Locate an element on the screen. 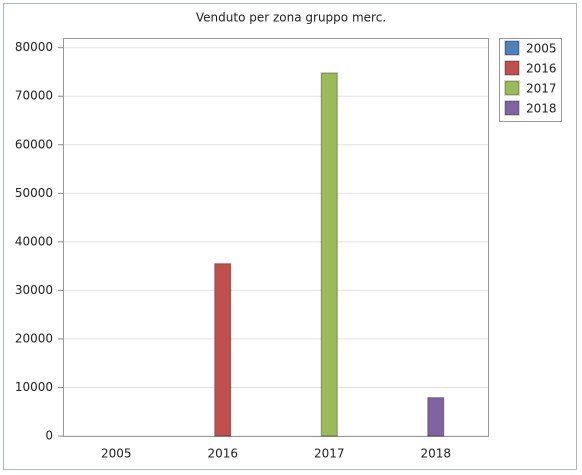  y-tick-label: 0 is located at coordinates (49, 436).